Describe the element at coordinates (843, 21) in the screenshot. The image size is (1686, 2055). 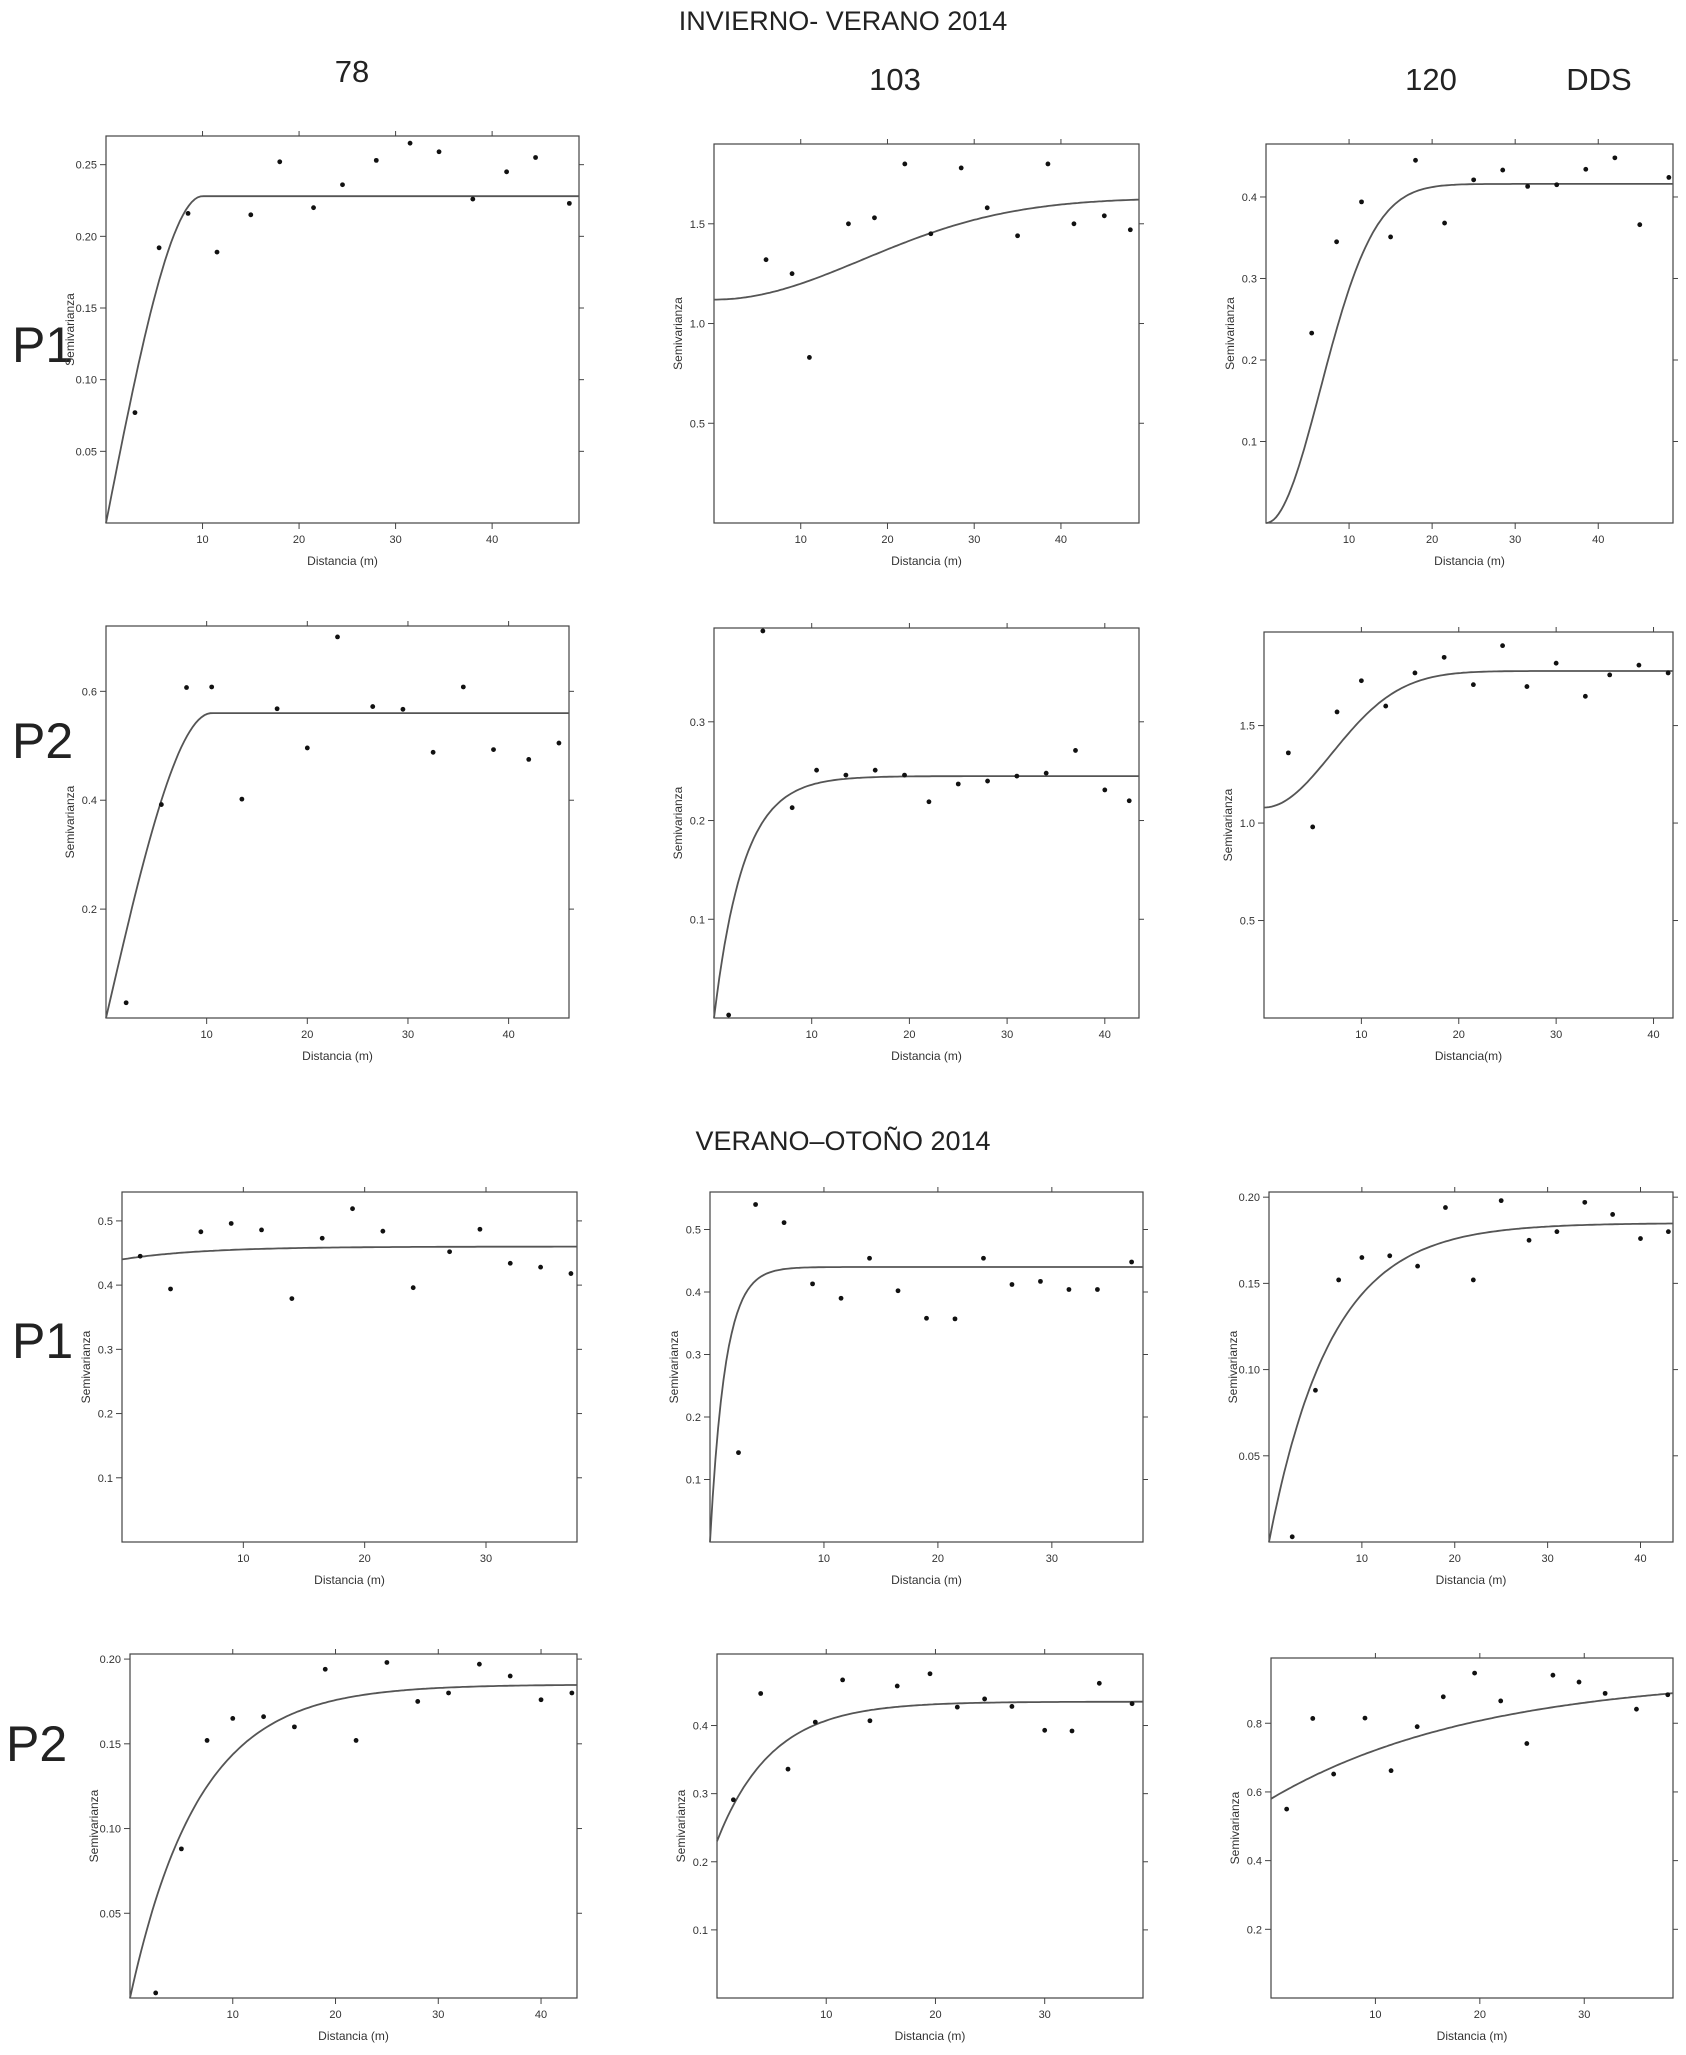
I see `section-title-winter-summer: INVIERNO- VERANO 2014` at that location.